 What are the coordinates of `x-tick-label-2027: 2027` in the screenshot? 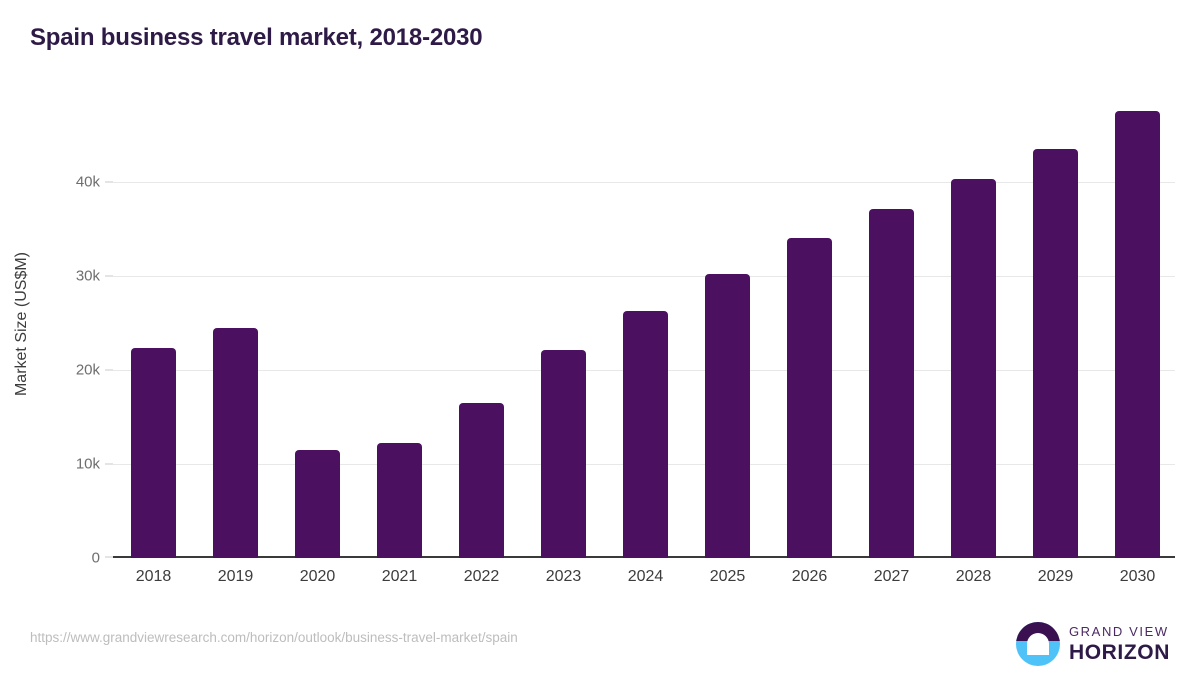 It's located at (891, 576).